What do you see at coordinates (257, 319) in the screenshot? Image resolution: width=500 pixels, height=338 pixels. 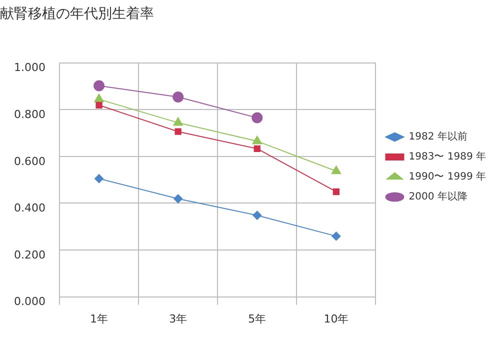 I see `x-tick-label: 5年` at bounding box center [257, 319].